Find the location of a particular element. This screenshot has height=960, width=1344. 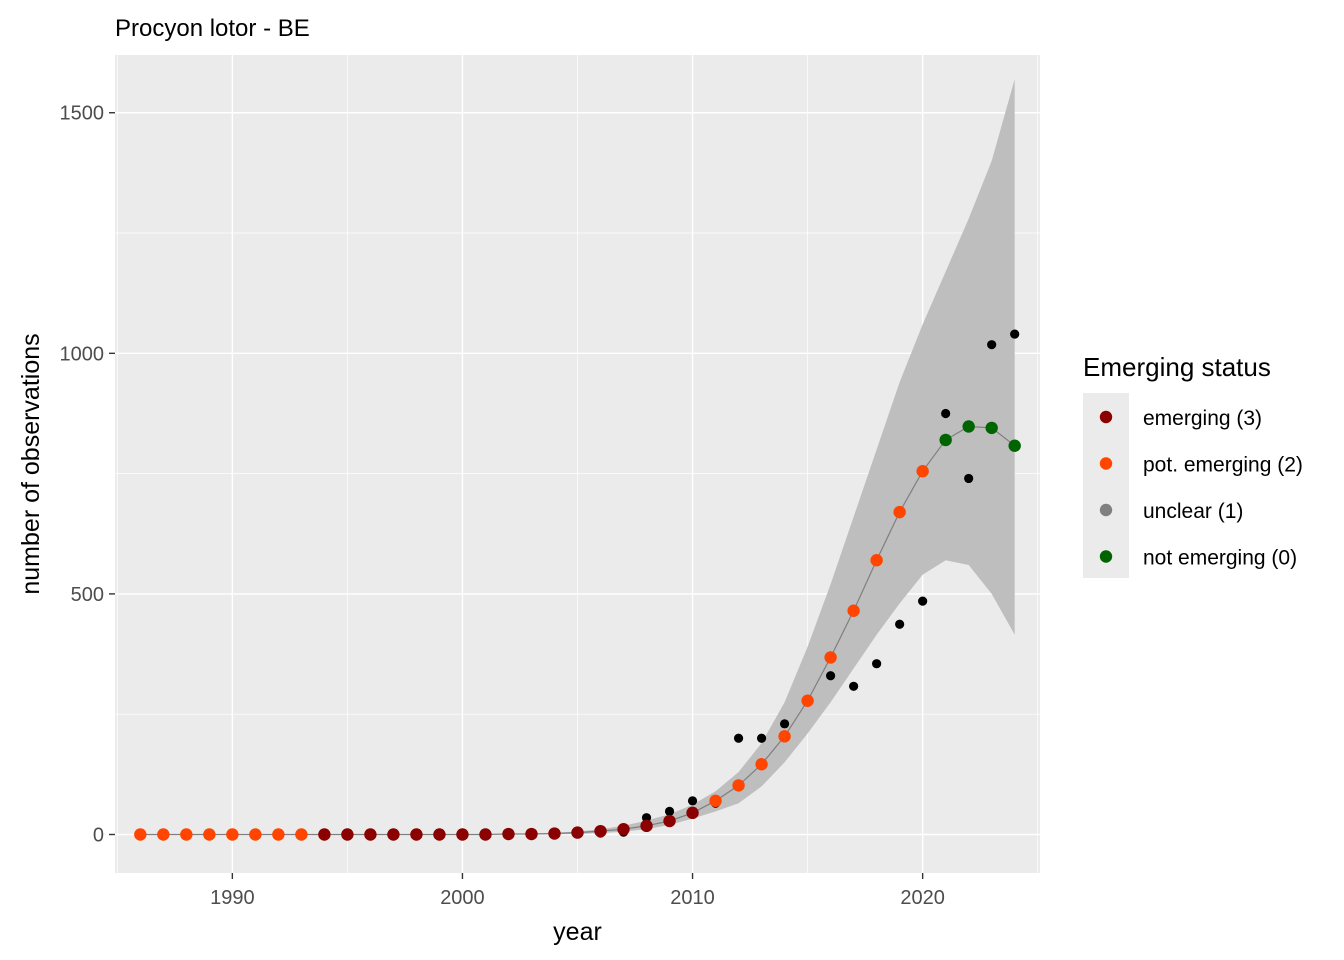

y-tick-label: 1500 is located at coordinates (82, 114).